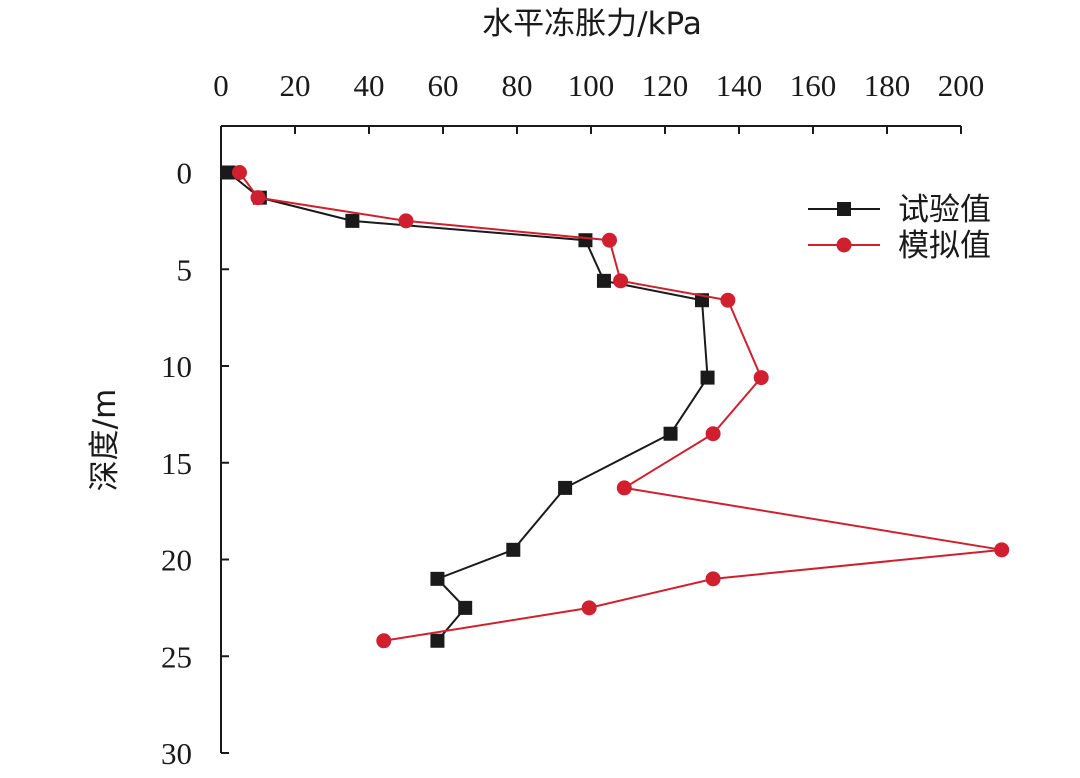  Describe the element at coordinates (961, 85) in the screenshot. I see `x-tick-label: 200` at that location.